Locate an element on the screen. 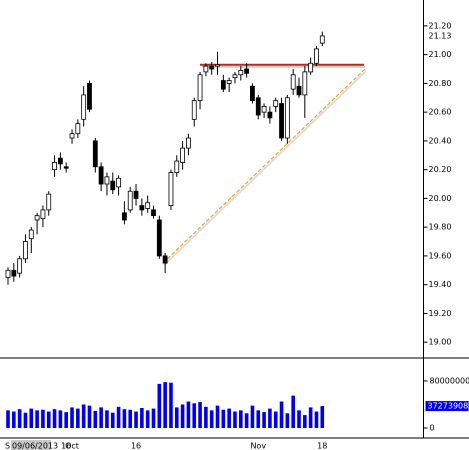  y-tick-label: 21.20 is located at coordinates (440, 25).